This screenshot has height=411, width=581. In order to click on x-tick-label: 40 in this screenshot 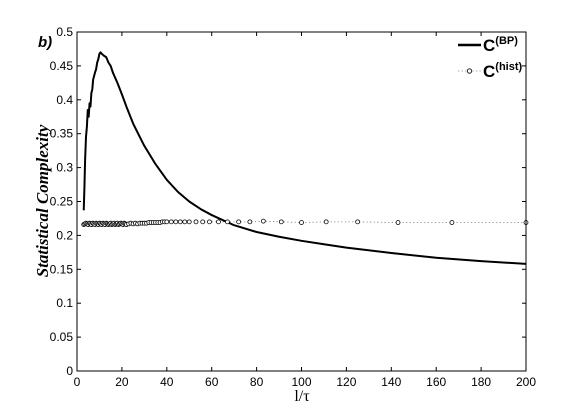, I will do `click(167, 382)`.